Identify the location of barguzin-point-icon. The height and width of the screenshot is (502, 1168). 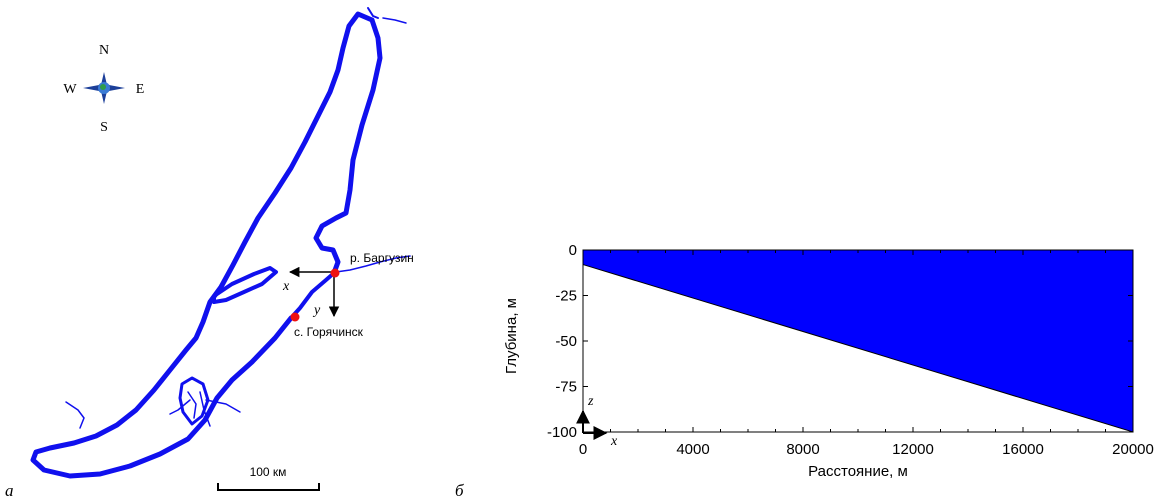
(335, 273).